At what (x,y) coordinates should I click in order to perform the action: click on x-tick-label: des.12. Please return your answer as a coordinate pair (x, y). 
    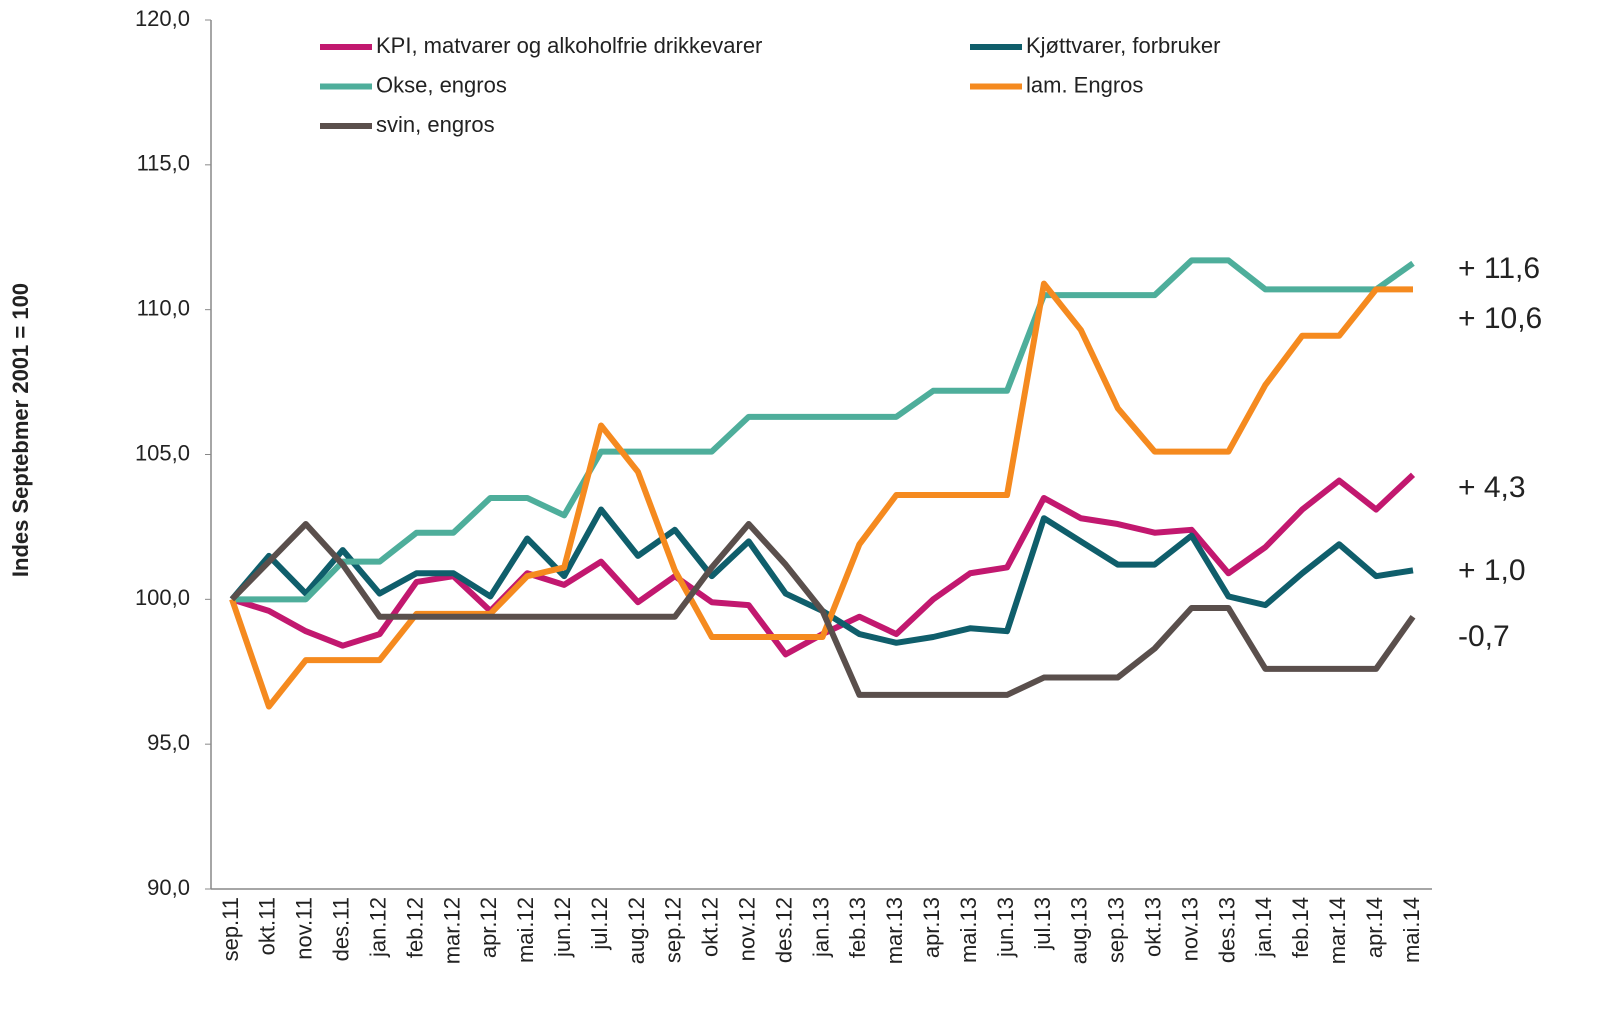
    Looking at the image, I should click on (783, 930).